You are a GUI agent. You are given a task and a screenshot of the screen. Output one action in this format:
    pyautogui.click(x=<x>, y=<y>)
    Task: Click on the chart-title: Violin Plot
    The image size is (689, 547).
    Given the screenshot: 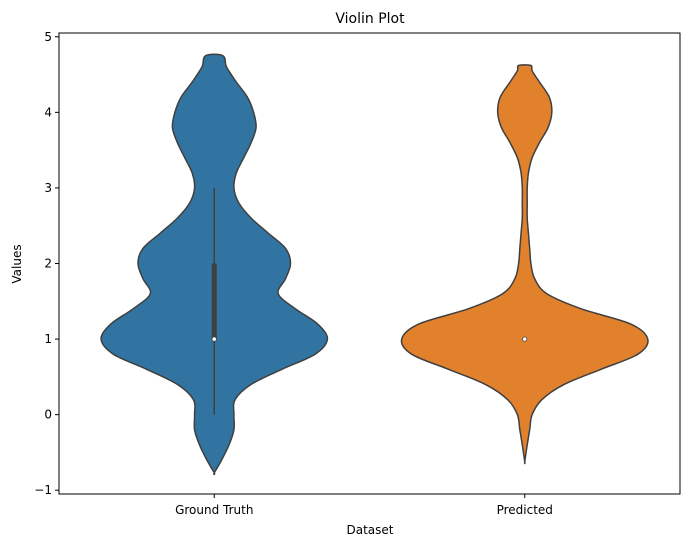 What is the action you would take?
    pyautogui.click(x=370, y=19)
    